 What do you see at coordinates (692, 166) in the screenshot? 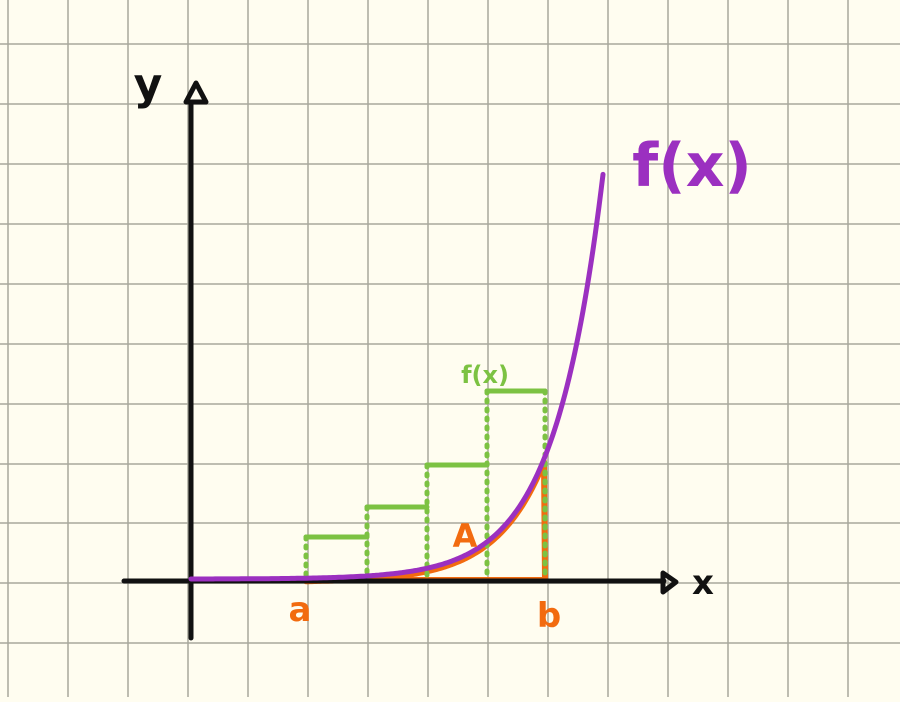
I see `curve-label: f(x)` at bounding box center [692, 166].